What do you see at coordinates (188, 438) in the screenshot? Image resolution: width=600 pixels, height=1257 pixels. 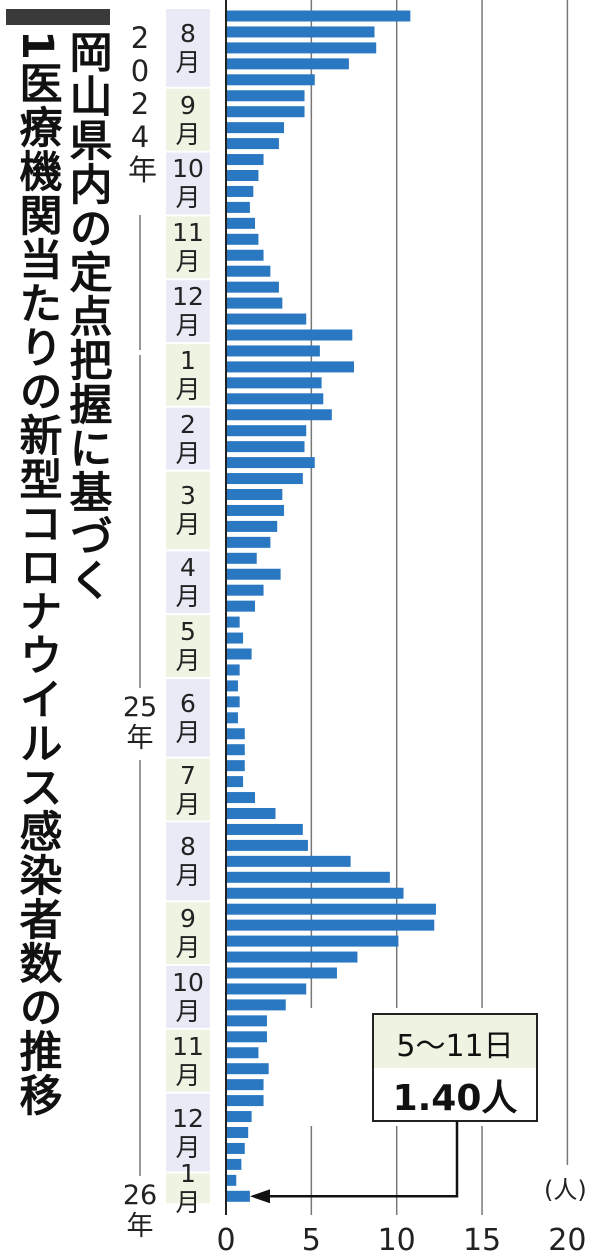 I see `month-label: 2月` at bounding box center [188, 438].